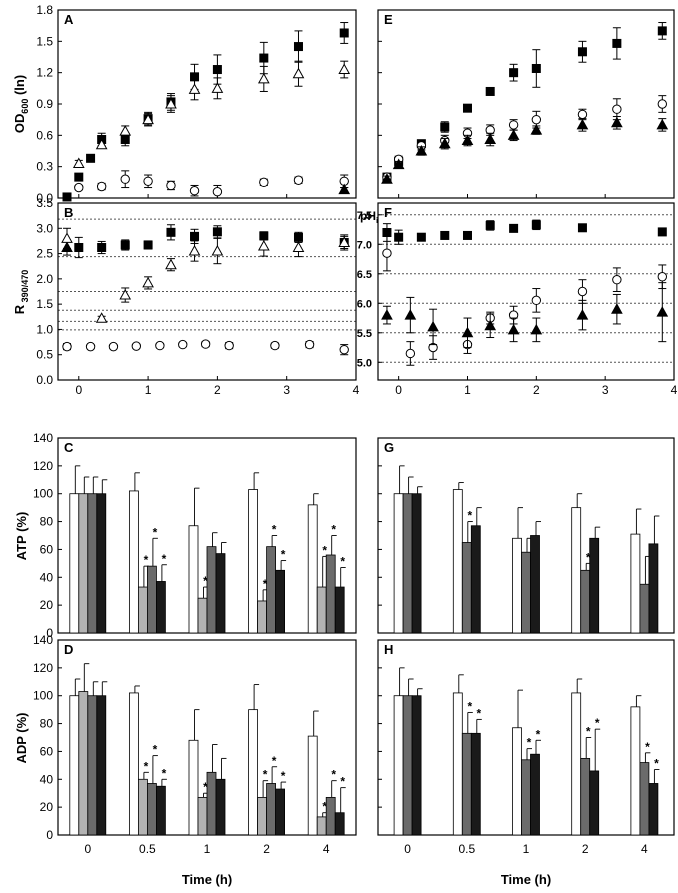 This screenshot has height=893, width=678. What do you see at coordinates (207, 104) in the screenshot?
I see `plot-frame` at bounding box center [207, 104].